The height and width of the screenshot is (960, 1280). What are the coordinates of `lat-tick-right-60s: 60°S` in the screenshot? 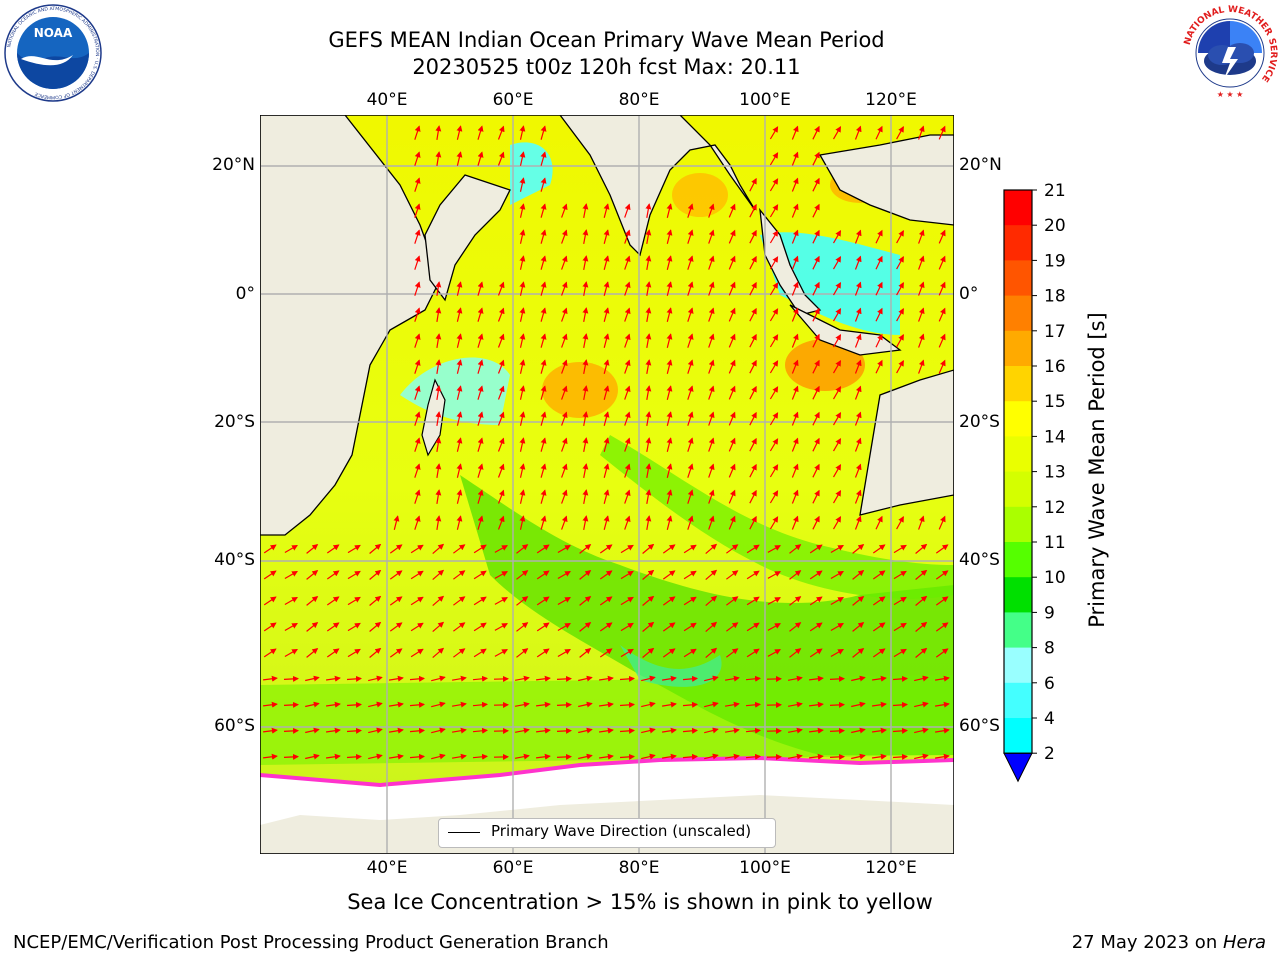 It's located at (979, 726).